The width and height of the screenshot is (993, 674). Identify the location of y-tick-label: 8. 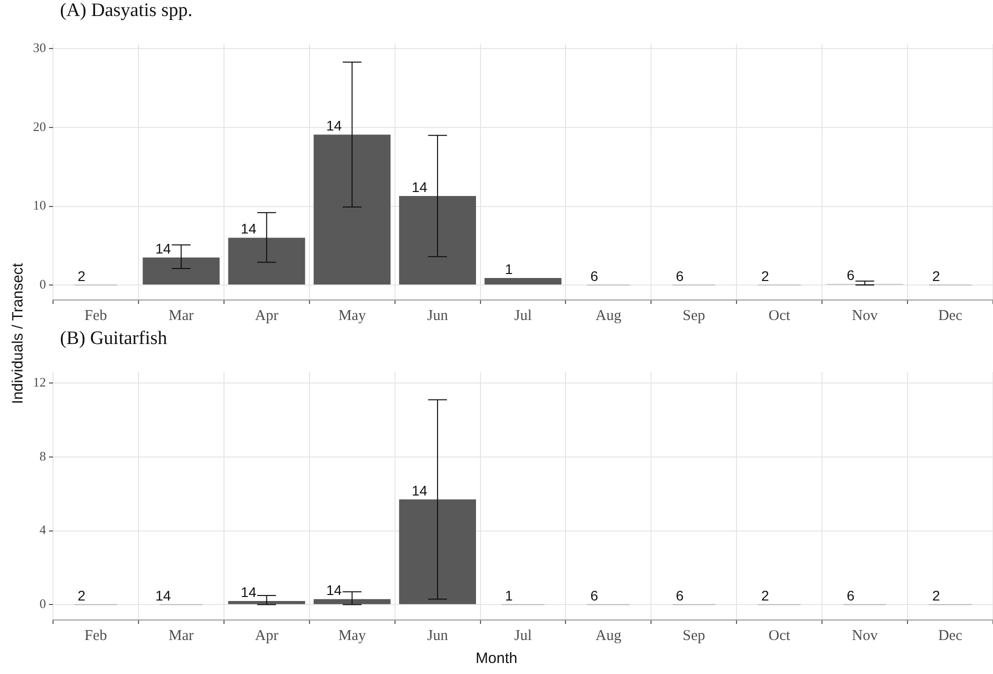
(43, 456).